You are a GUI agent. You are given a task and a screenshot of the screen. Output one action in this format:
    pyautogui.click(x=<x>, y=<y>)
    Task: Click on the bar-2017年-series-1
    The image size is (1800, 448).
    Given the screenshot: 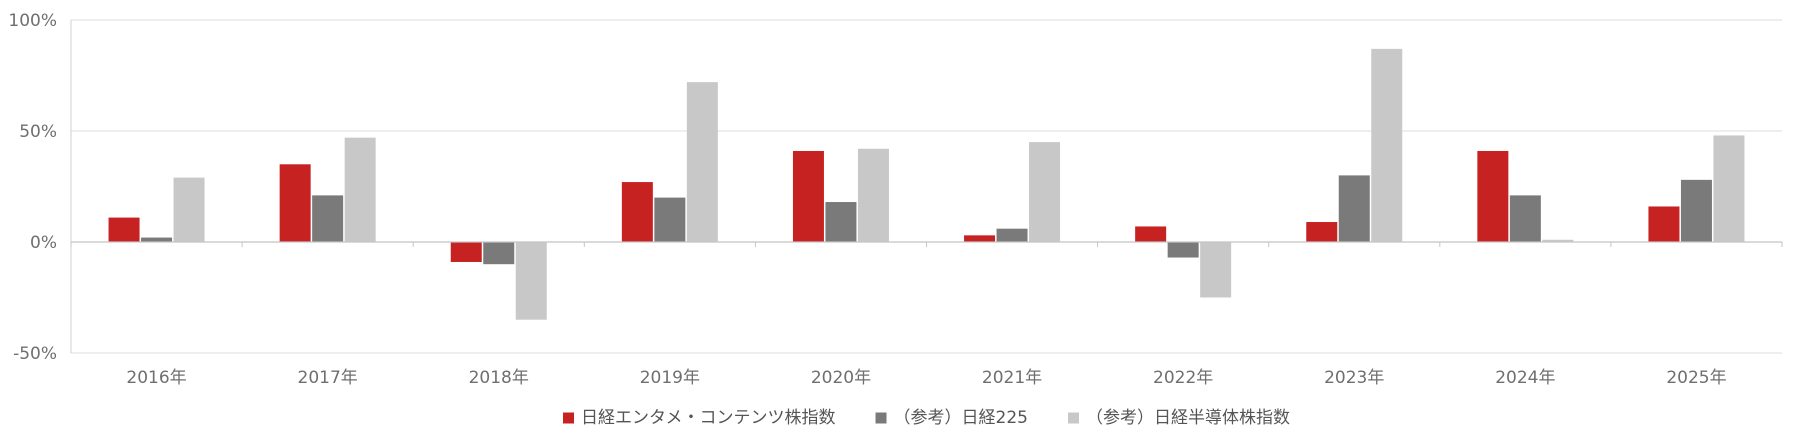 What is the action you would take?
    pyautogui.click(x=295, y=203)
    